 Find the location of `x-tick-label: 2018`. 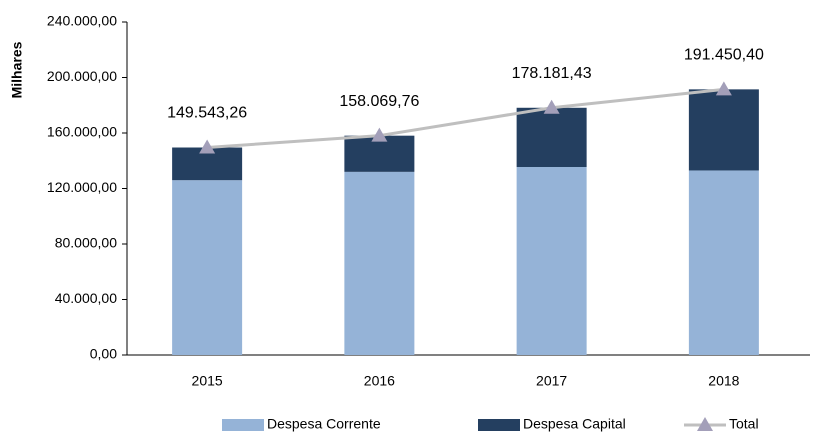

x-tick-label: 2018 is located at coordinates (723, 381).